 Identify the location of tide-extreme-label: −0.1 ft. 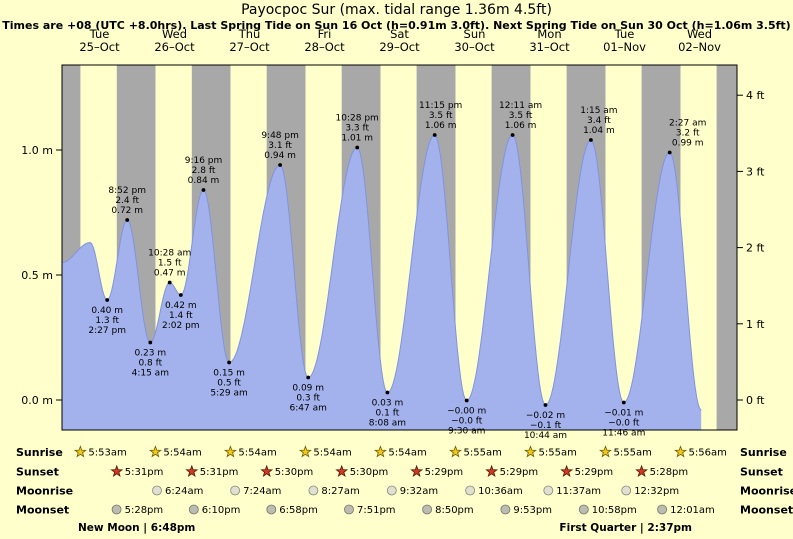
(546, 426).